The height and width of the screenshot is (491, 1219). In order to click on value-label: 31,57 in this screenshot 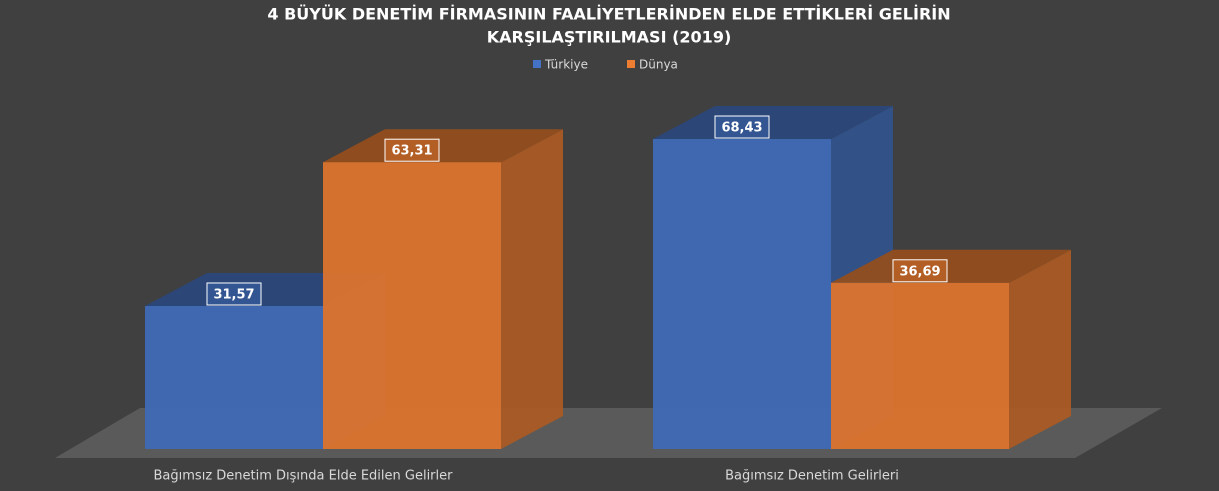, I will do `click(233, 294)`.